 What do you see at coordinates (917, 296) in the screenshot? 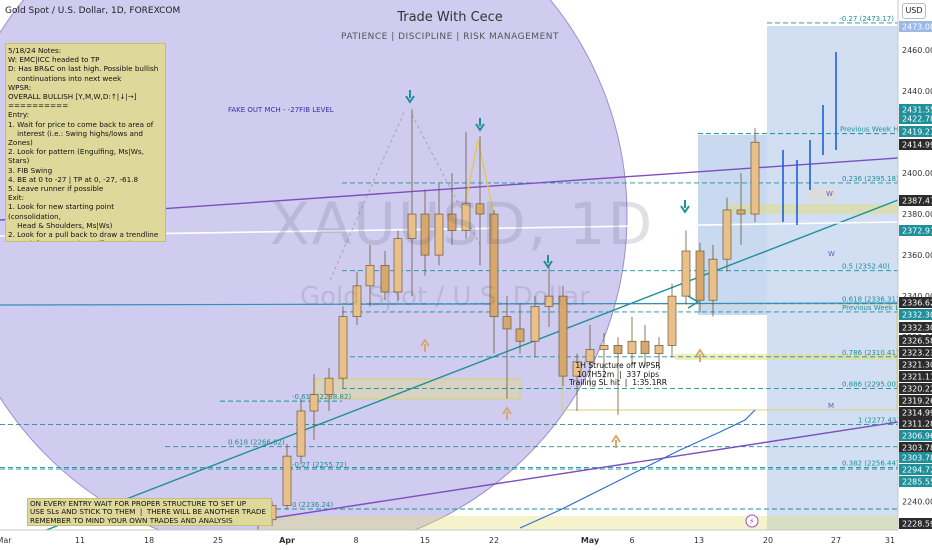
I see `y-tick-label: 2340.00` at bounding box center [917, 296].